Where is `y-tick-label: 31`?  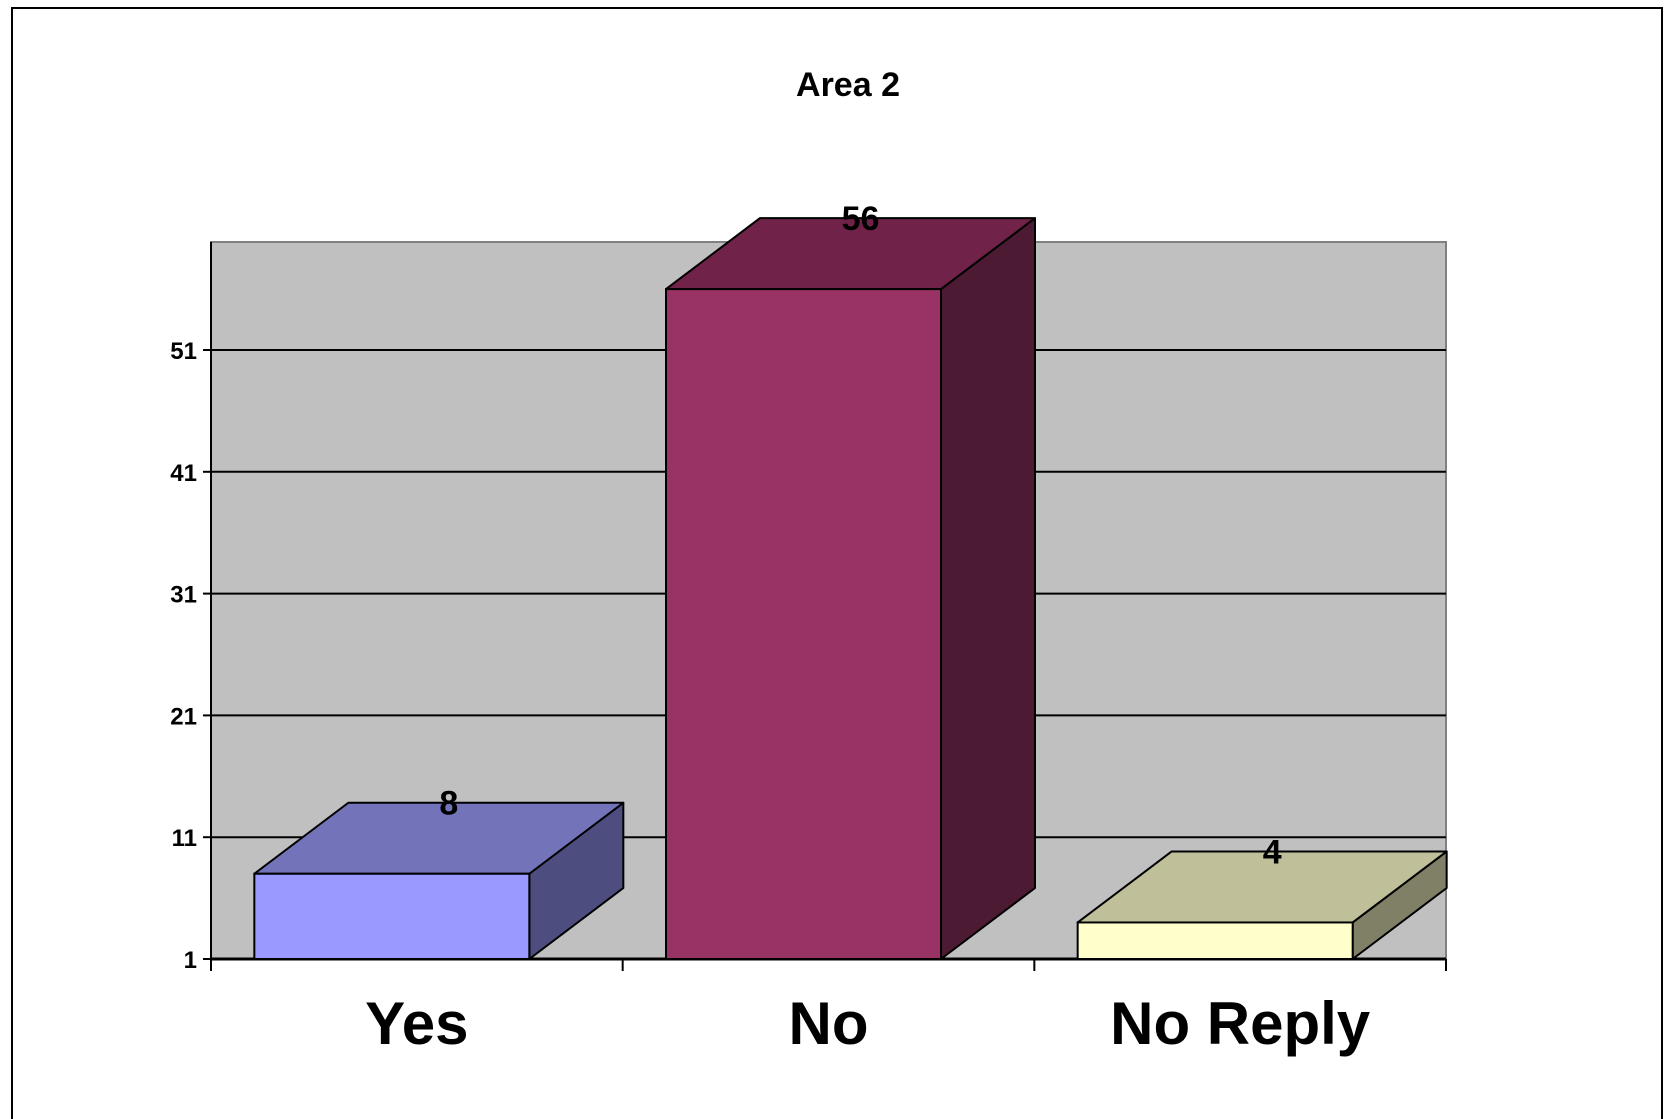 y-tick-label: 31 is located at coordinates (183, 595).